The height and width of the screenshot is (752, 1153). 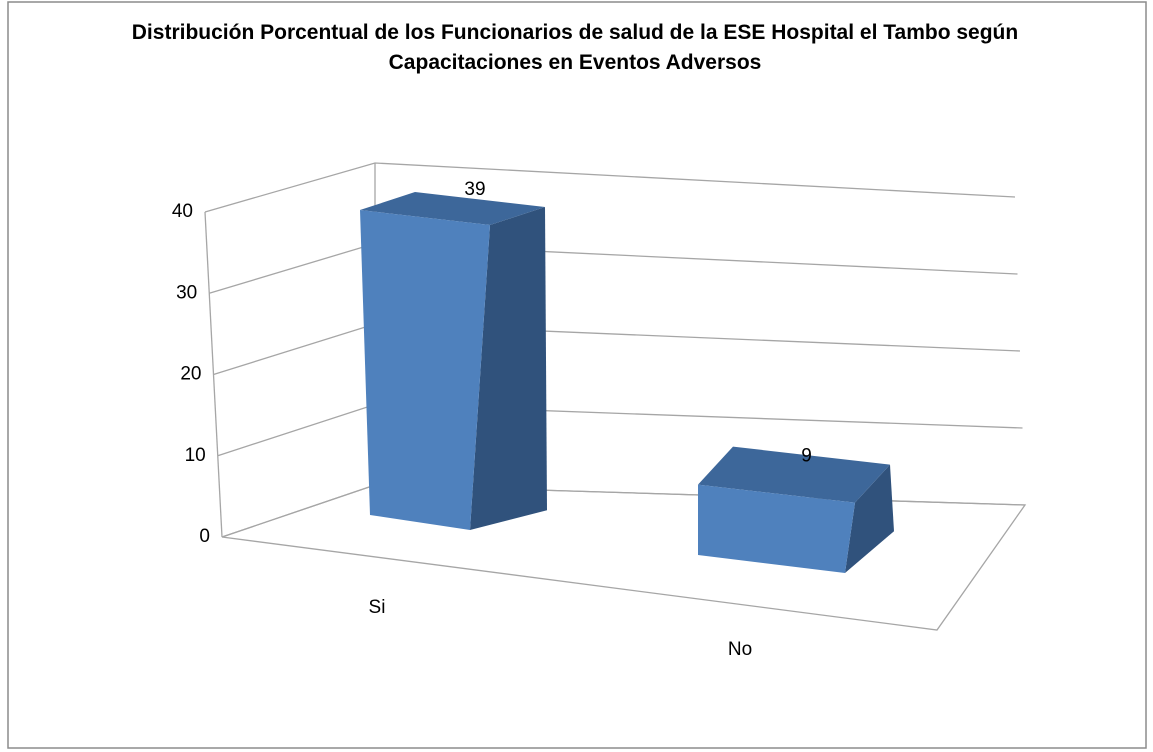 What do you see at coordinates (806, 456) in the screenshot?
I see `data-label: 9` at bounding box center [806, 456].